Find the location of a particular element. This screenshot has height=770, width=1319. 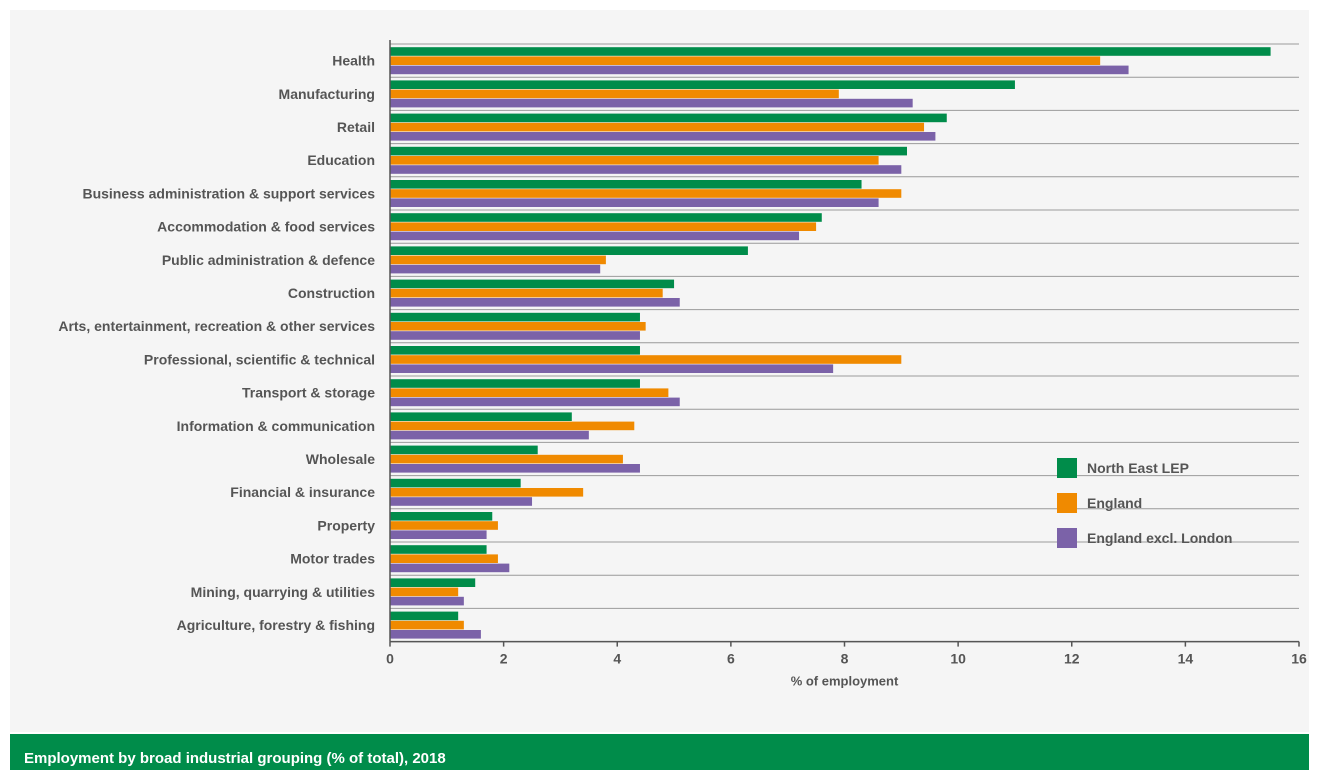

legend-label: England excl. London is located at coordinates (1159, 538).